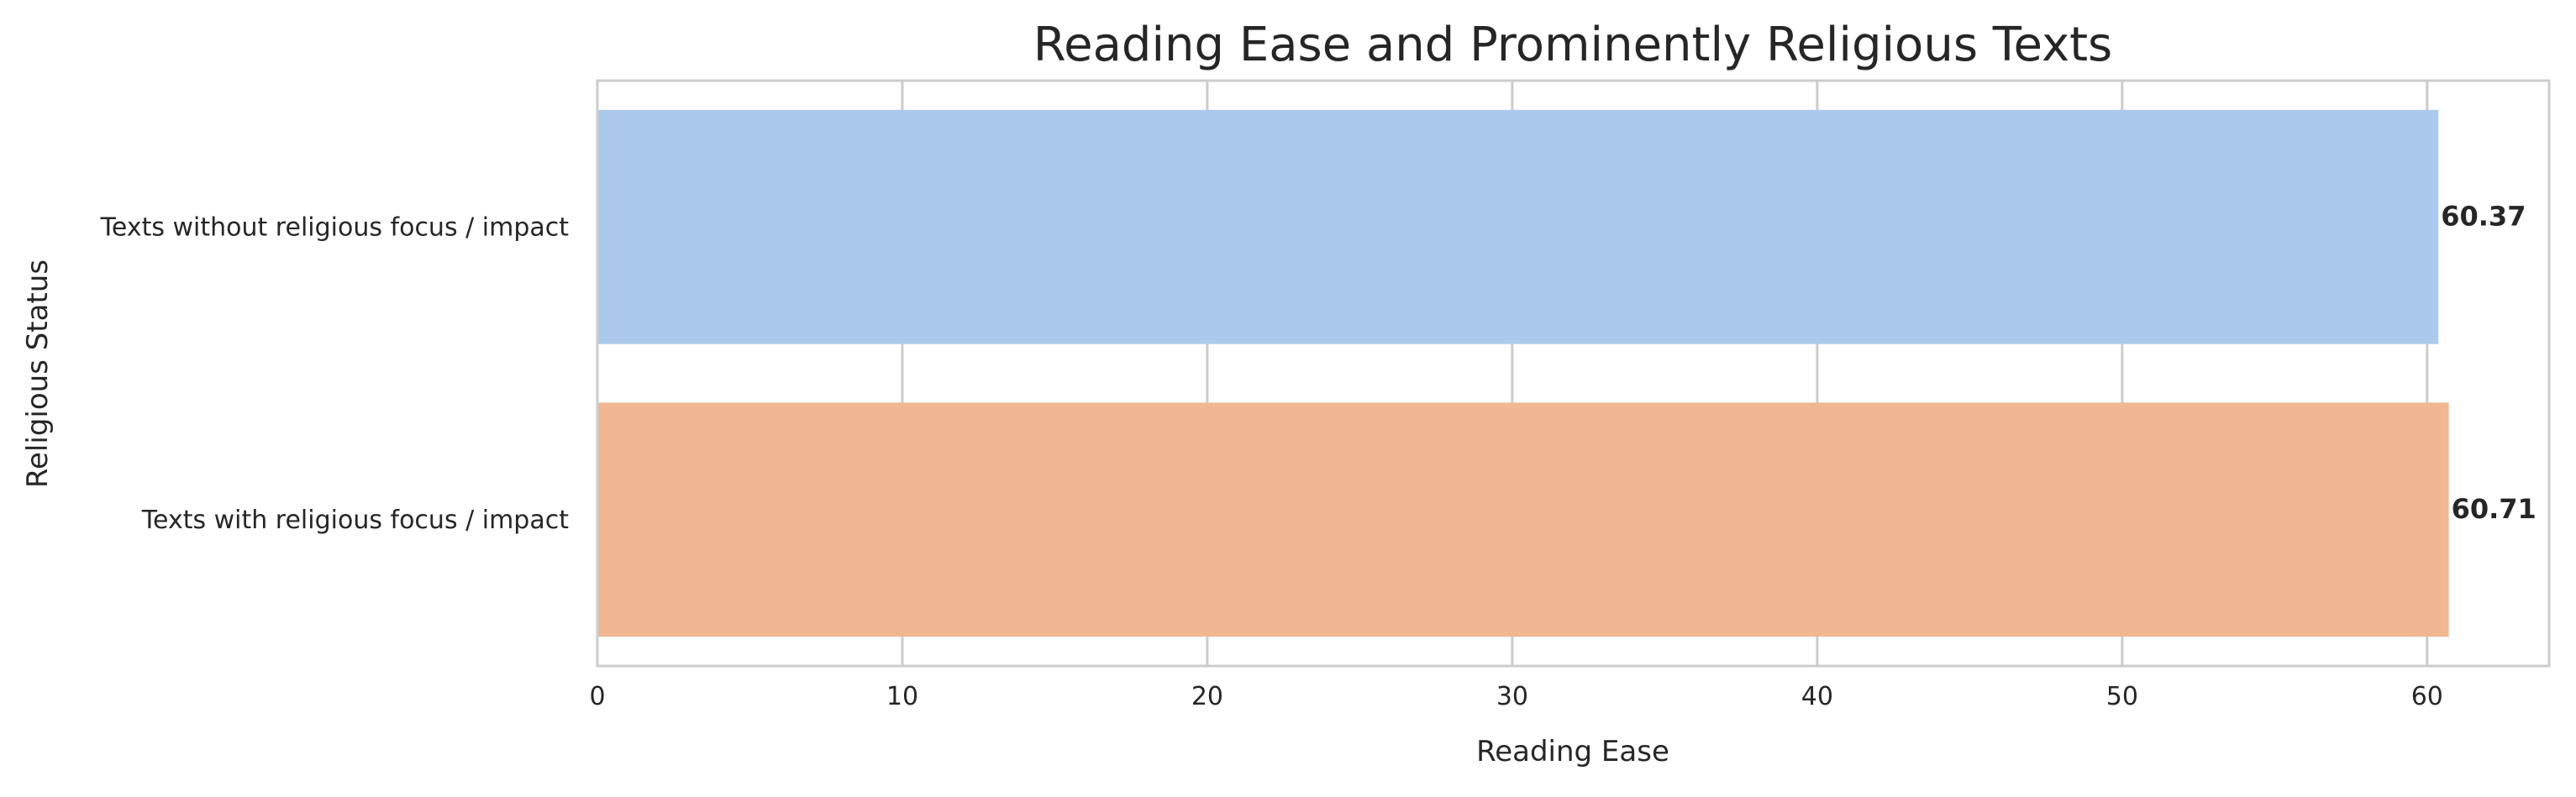 Image resolution: width=2576 pixels, height=797 pixels. What do you see at coordinates (2122, 696) in the screenshot?
I see `x-tick-label: 50` at bounding box center [2122, 696].